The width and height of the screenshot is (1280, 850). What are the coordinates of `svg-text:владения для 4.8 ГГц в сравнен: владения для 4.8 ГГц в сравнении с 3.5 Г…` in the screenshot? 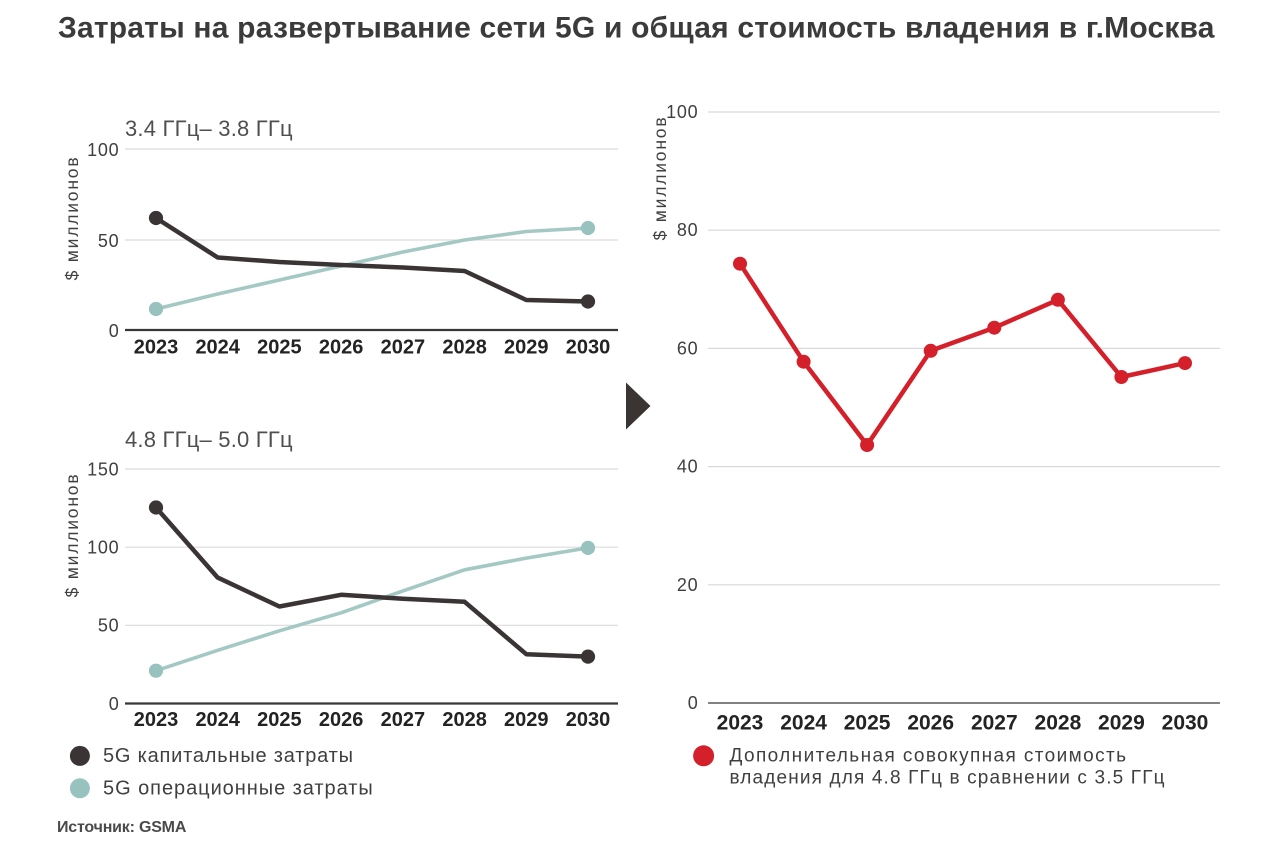 It's located at (948, 778).